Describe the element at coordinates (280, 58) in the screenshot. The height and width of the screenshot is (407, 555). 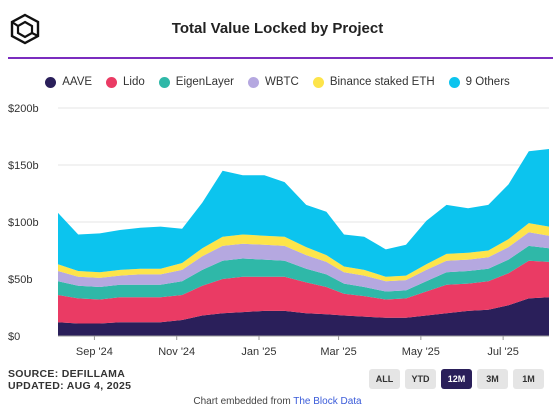
I see `title-divider` at that location.